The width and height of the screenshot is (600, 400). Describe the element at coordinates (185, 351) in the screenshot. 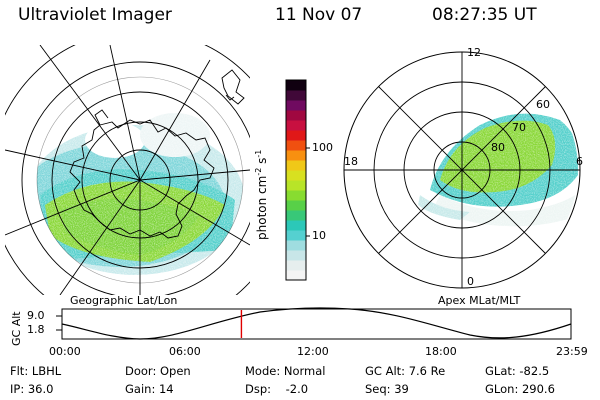

I see `timeline-xtick-0600: 06:00` at that location.